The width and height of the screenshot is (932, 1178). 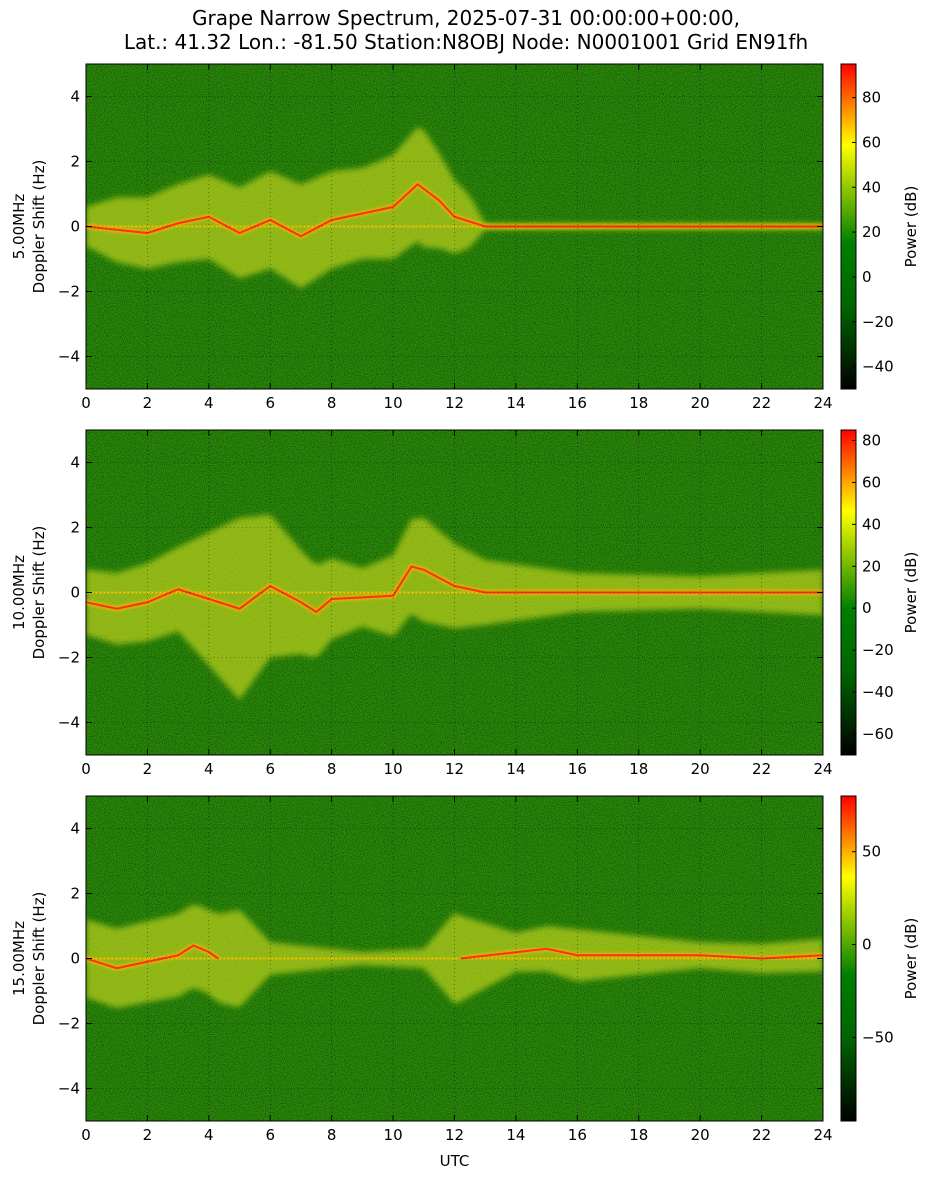 What do you see at coordinates (19, 592) in the screenshot?
I see `band-label: 10.00MHz` at bounding box center [19, 592].